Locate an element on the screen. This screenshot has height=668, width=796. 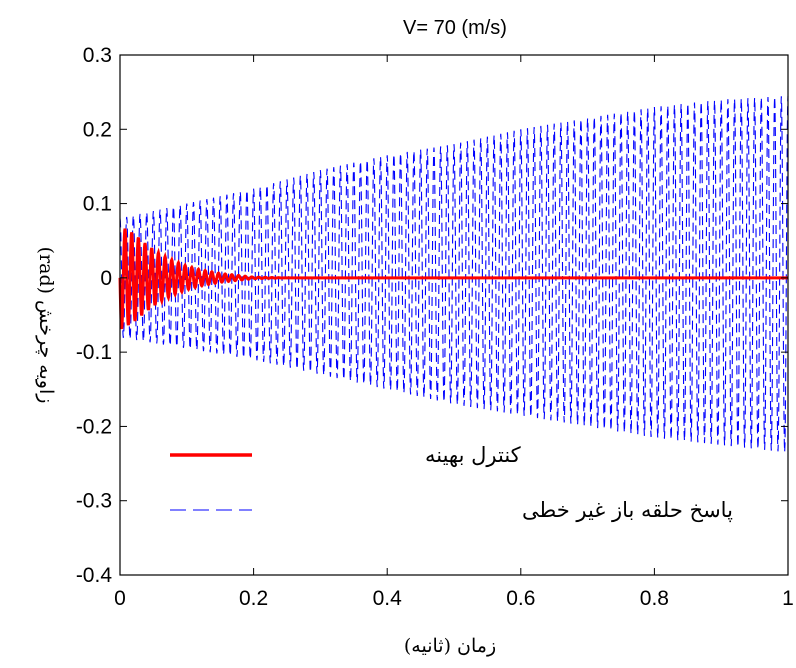
x-tick-label: 0.6 is located at coordinates (520, 598).